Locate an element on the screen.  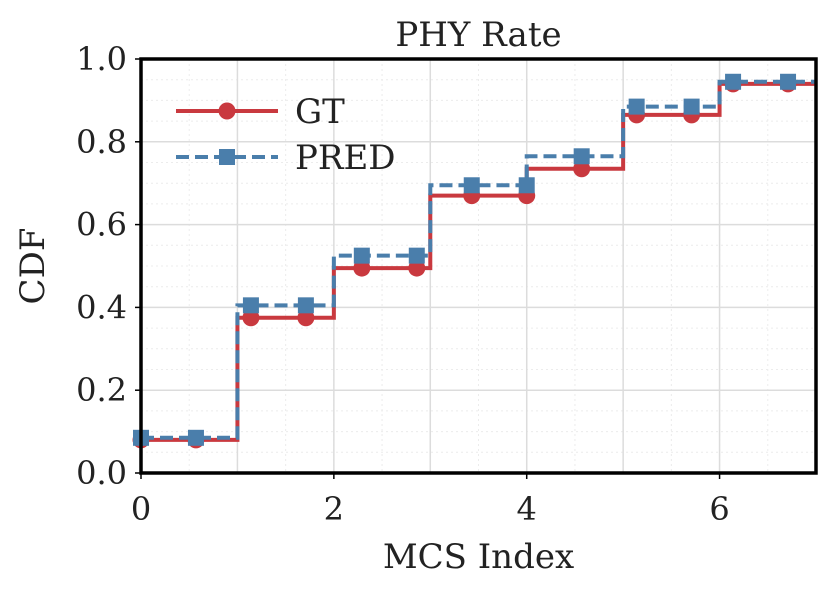
y-tick-label: 0.6 is located at coordinates (101, 225).